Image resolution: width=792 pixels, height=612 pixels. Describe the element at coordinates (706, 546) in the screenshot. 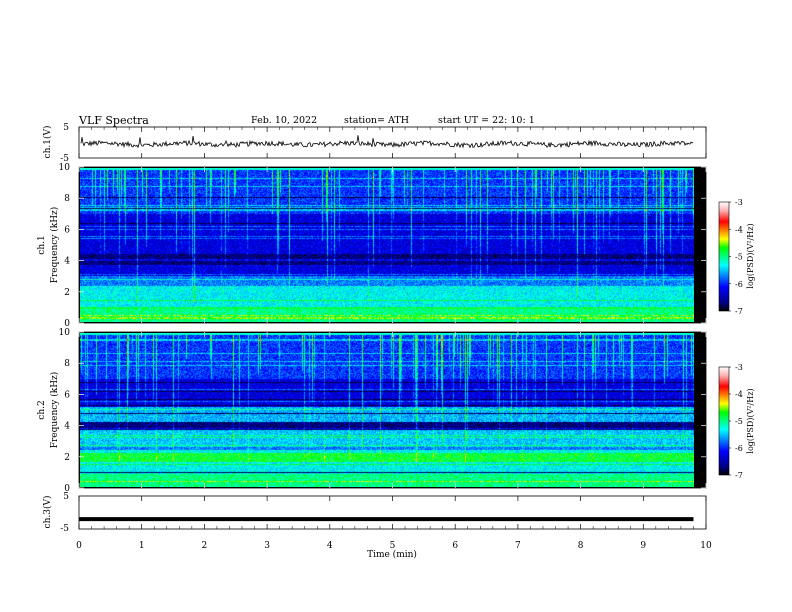

I see `xtick-label: 10` at that location.